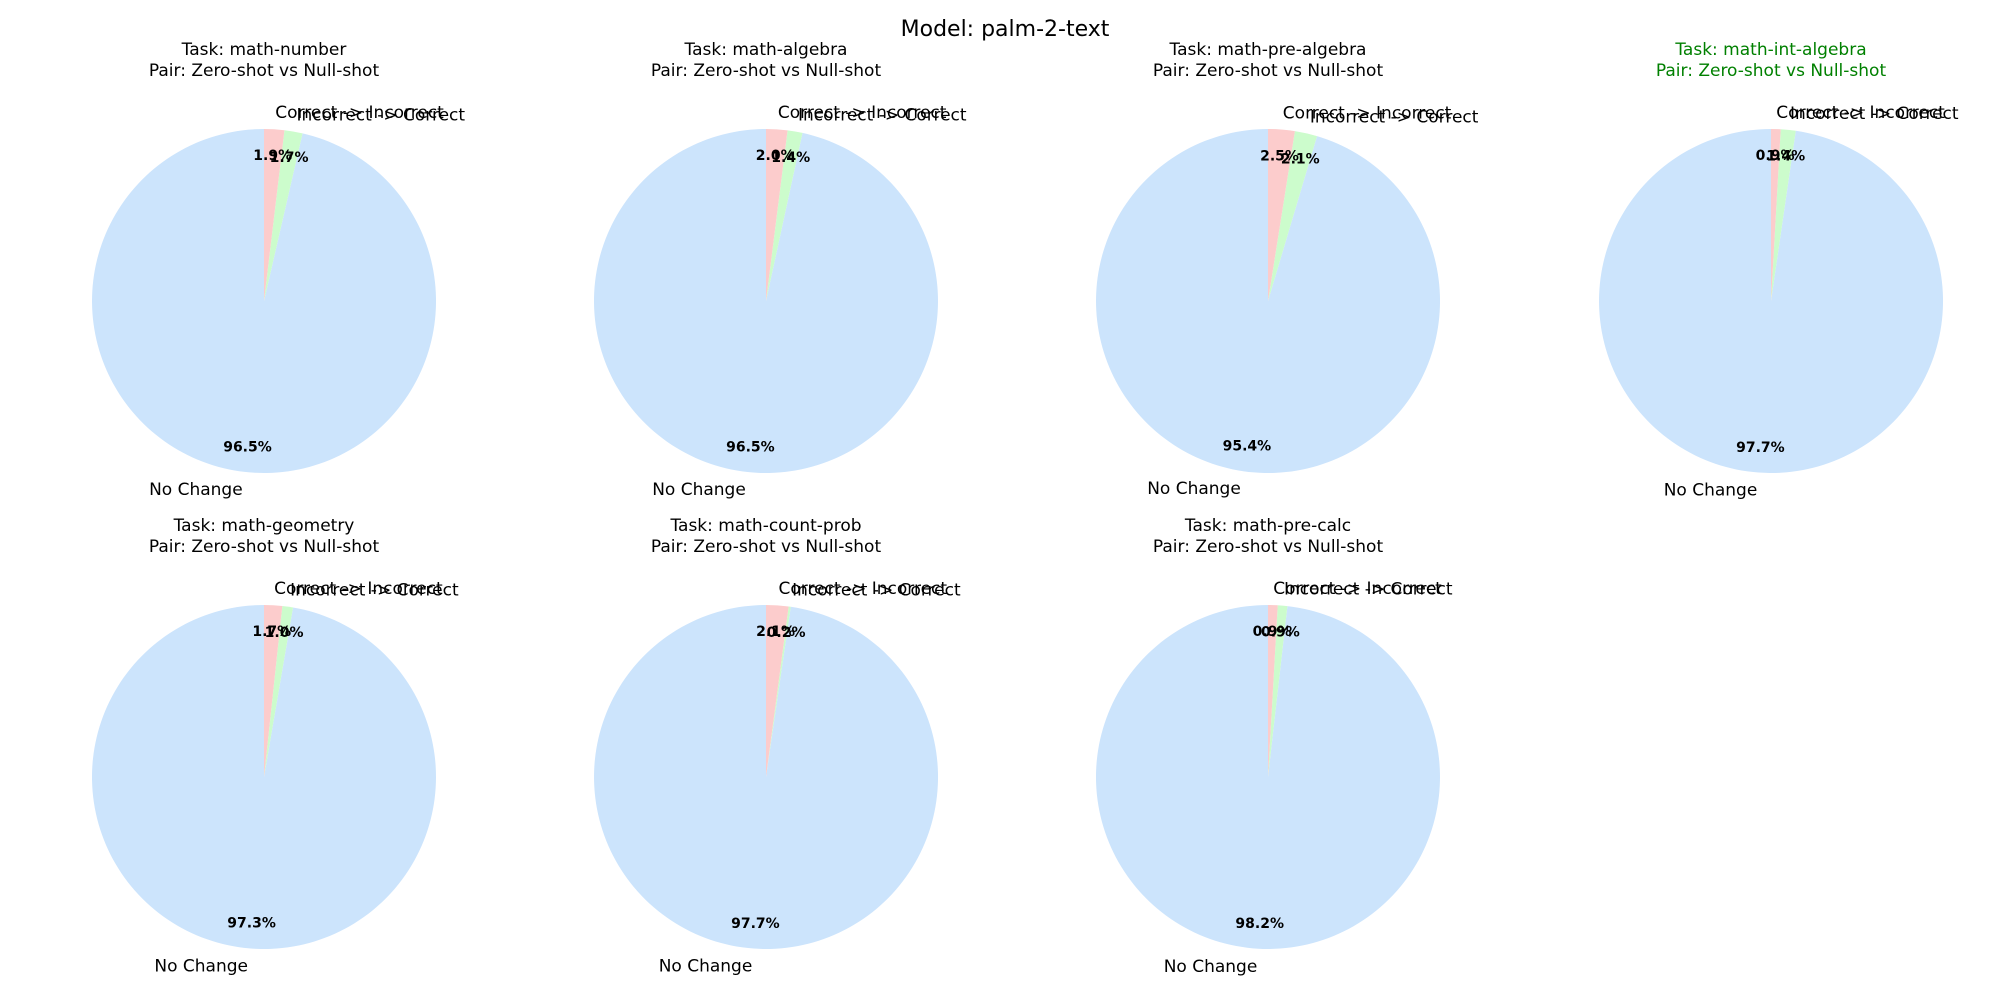  I want to click on chart-title: Task: math-int-algebra, so click(1770, 50).